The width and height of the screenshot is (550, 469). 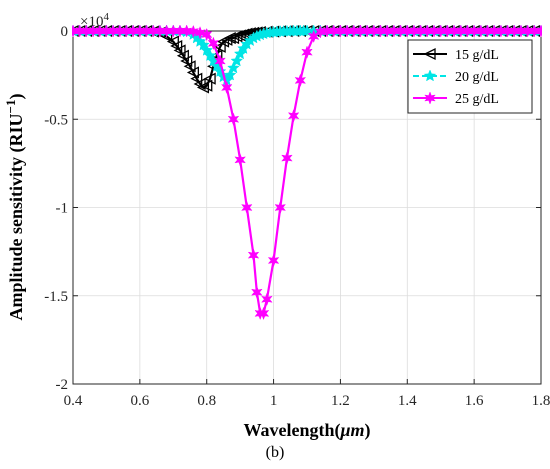 What do you see at coordinates (10, 107) in the screenshot?
I see `y-axis-title-sup: −1` at bounding box center [10, 107].